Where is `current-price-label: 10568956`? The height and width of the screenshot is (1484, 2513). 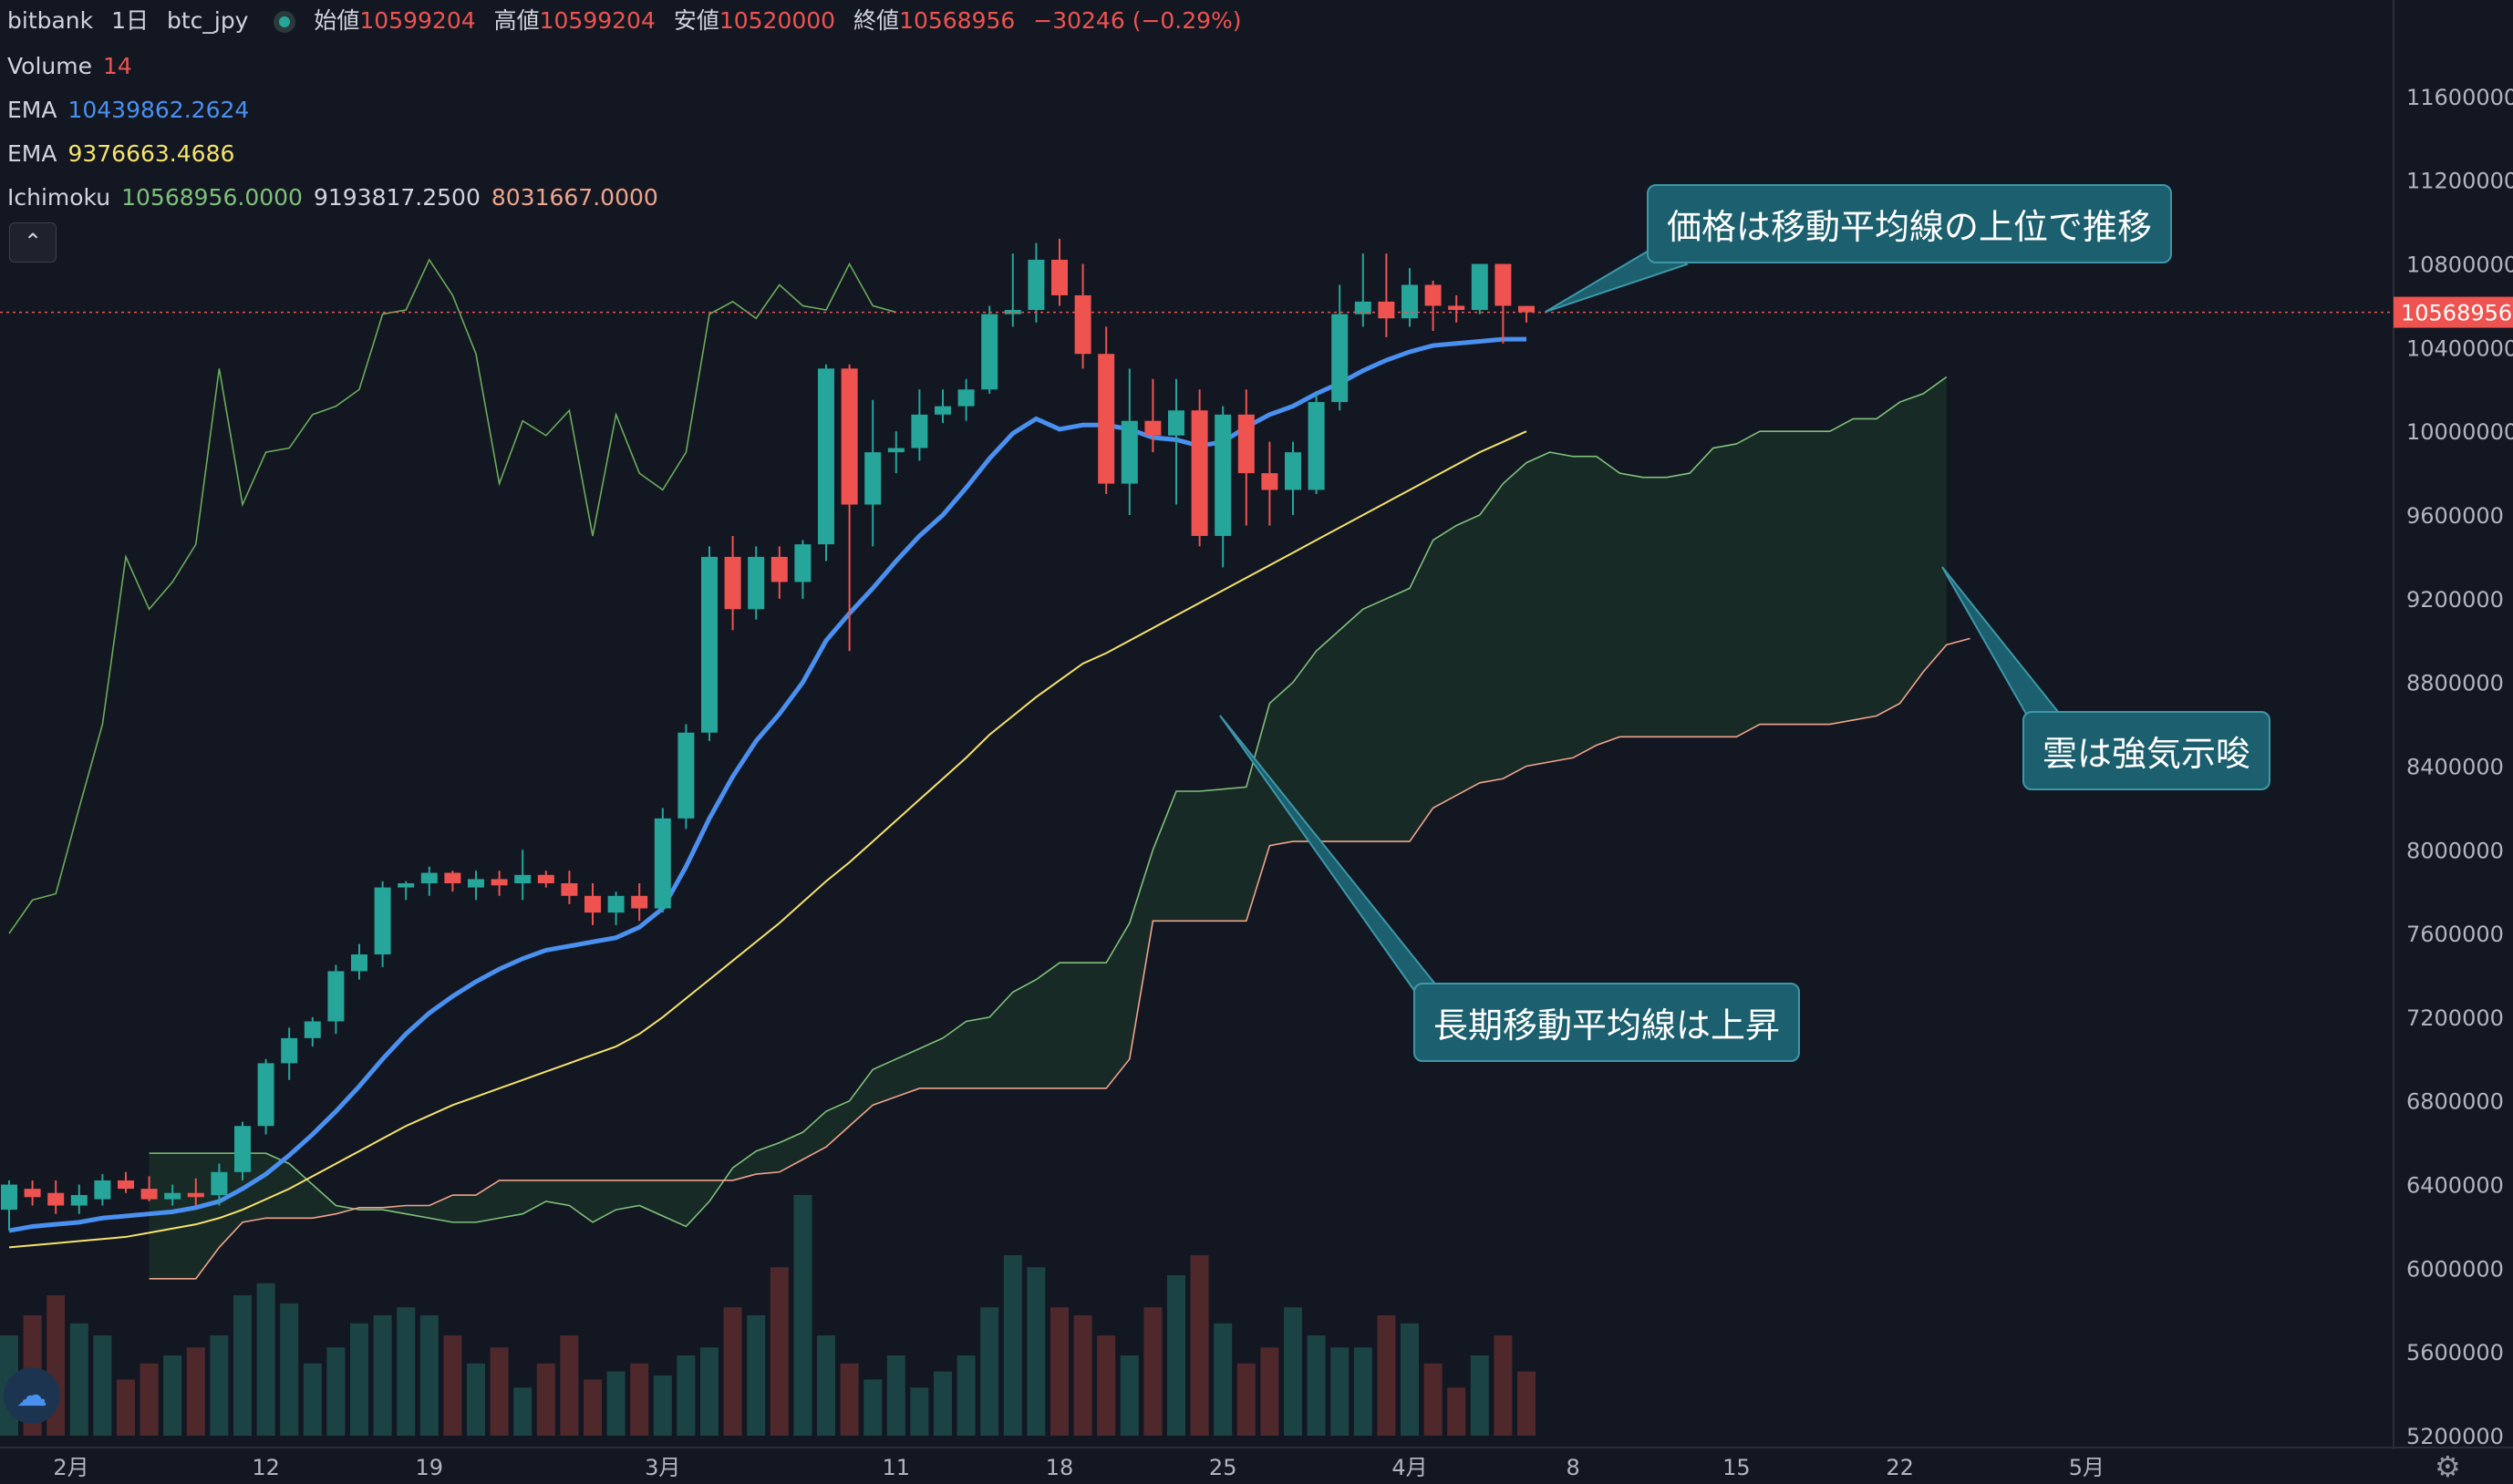
current-price-label: 10568956 is located at coordinates (2456, 313).